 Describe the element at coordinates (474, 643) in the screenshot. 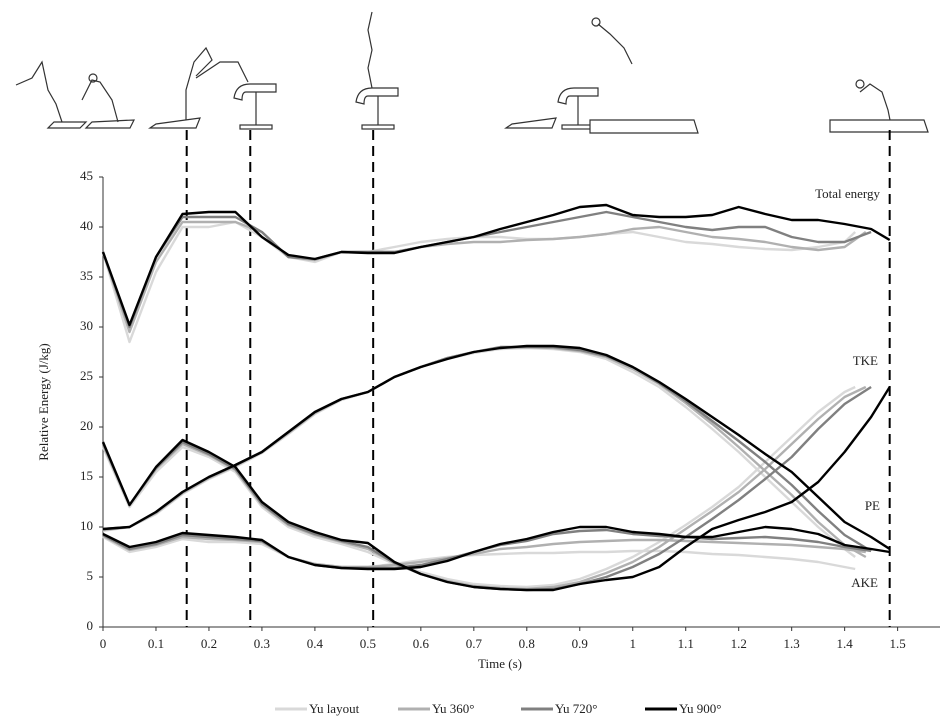

I see `x-tick-label: 0.7` at that location.